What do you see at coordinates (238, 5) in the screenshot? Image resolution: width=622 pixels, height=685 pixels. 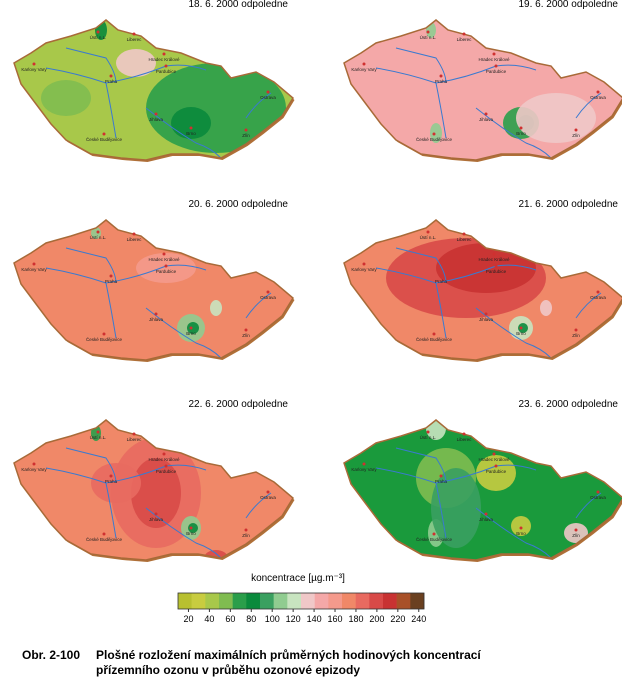 I see `panel-title: 18. 6. 2000 odpoledne` at bounding box center [238, 5].